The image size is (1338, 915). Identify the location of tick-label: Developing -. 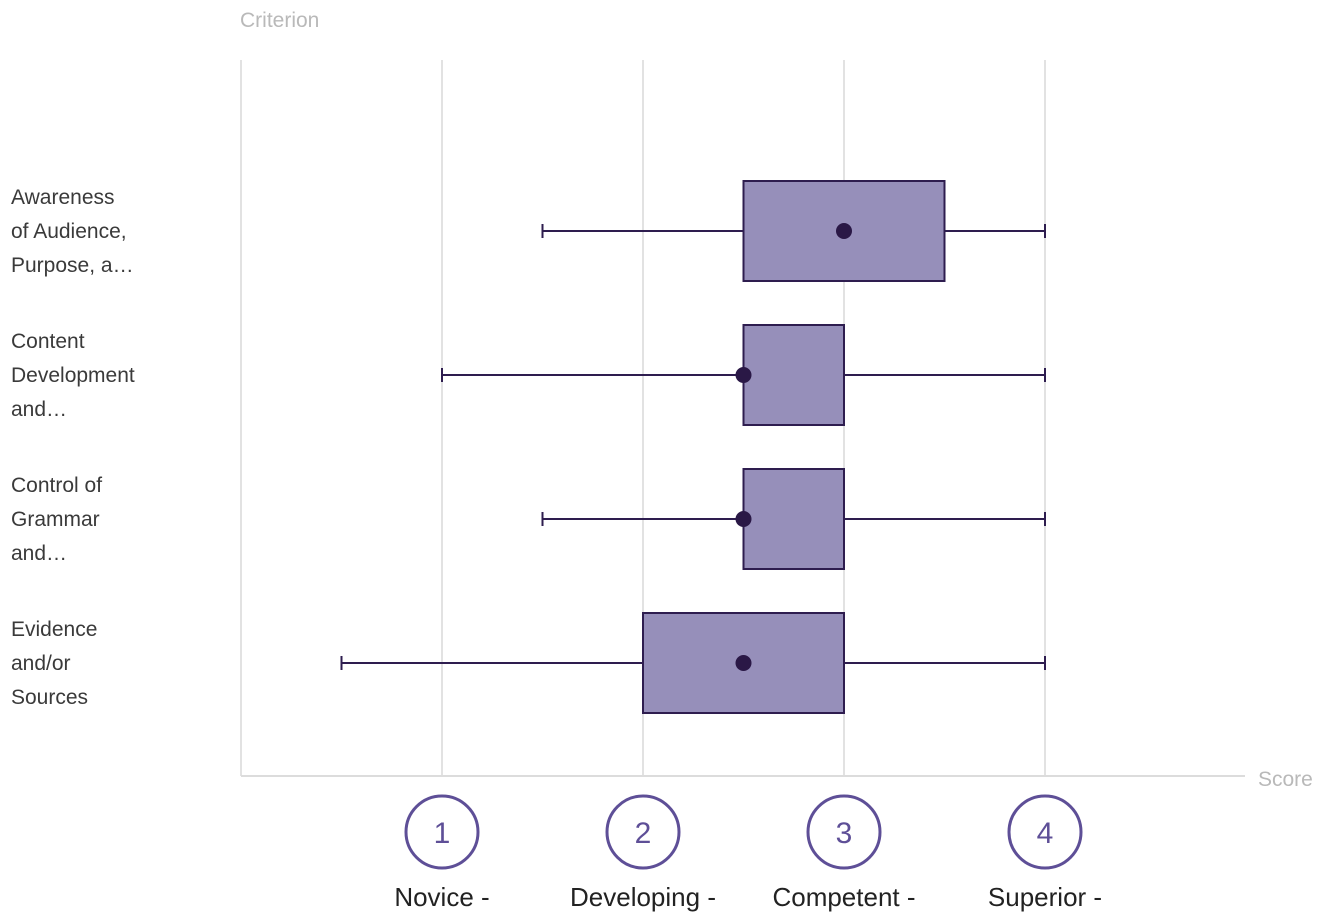
(643, 897).